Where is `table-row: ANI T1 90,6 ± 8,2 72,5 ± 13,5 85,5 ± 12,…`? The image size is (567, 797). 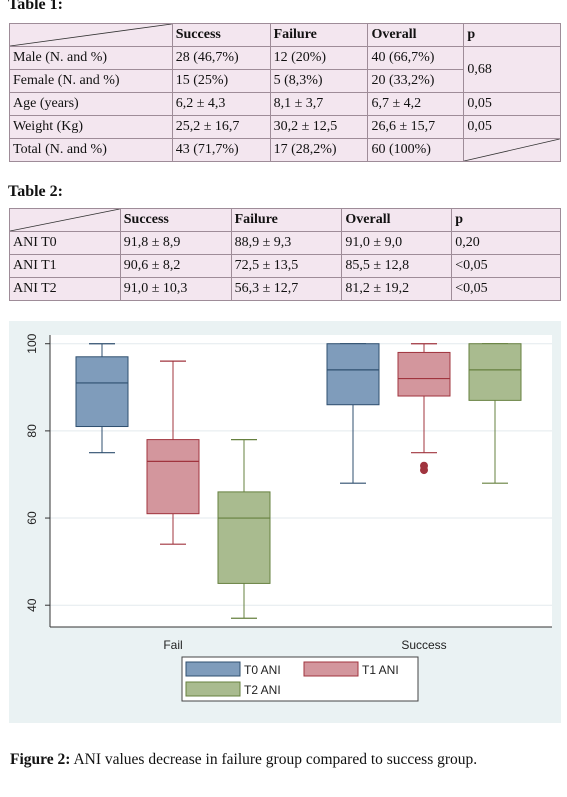
table-row: ANI T1 90,6 ± 8,2 72,5 ± 13,5 85,5 ± 12,… is located at coordinates (285, 266).